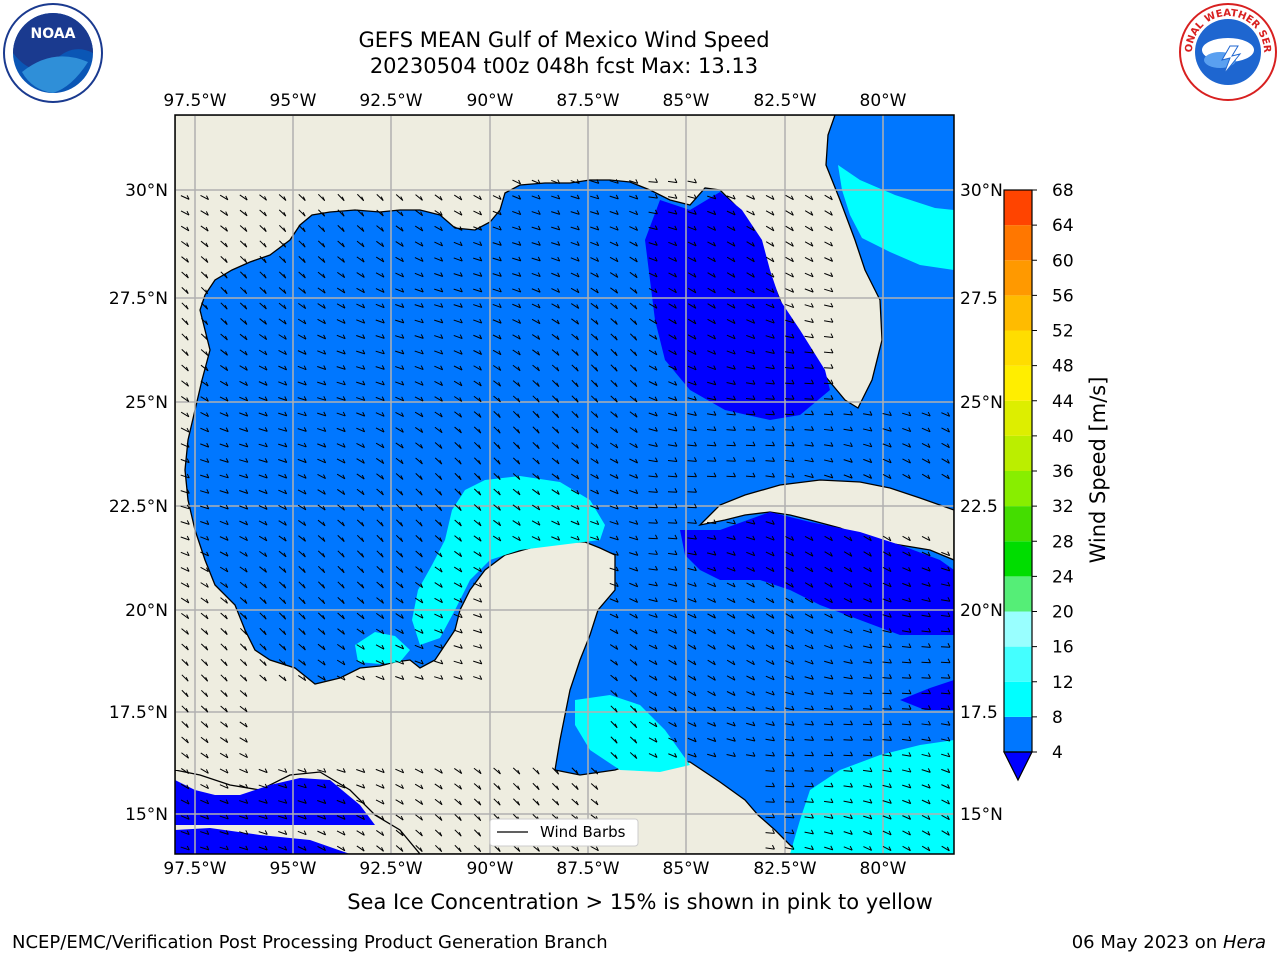 This screenshot has width=1280, height=960. I want to click on chart-title: GEFS MEAN Gulf of Mexico Wind Speed, so click(564, 40).